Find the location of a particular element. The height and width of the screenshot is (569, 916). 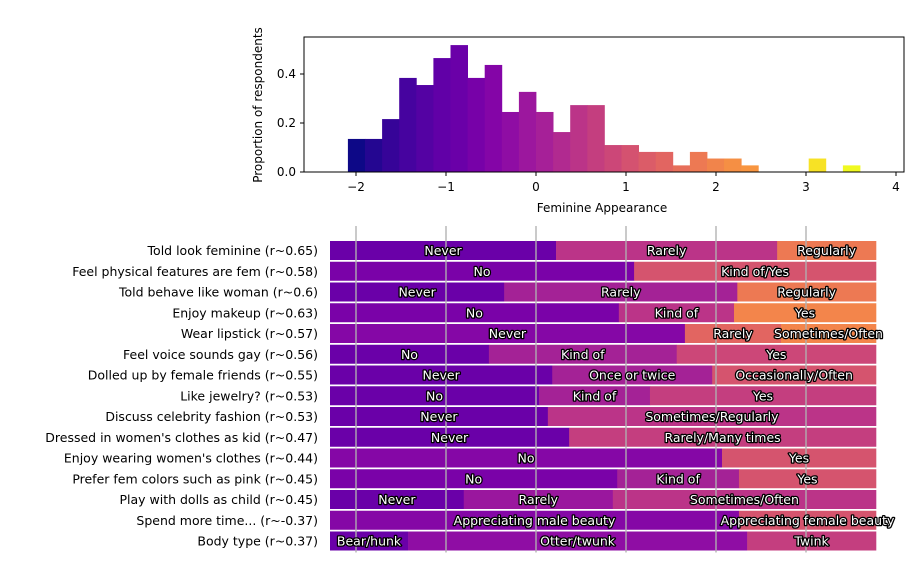

segment-label: Appreciating male beauty is located at coordinates (535, 520).